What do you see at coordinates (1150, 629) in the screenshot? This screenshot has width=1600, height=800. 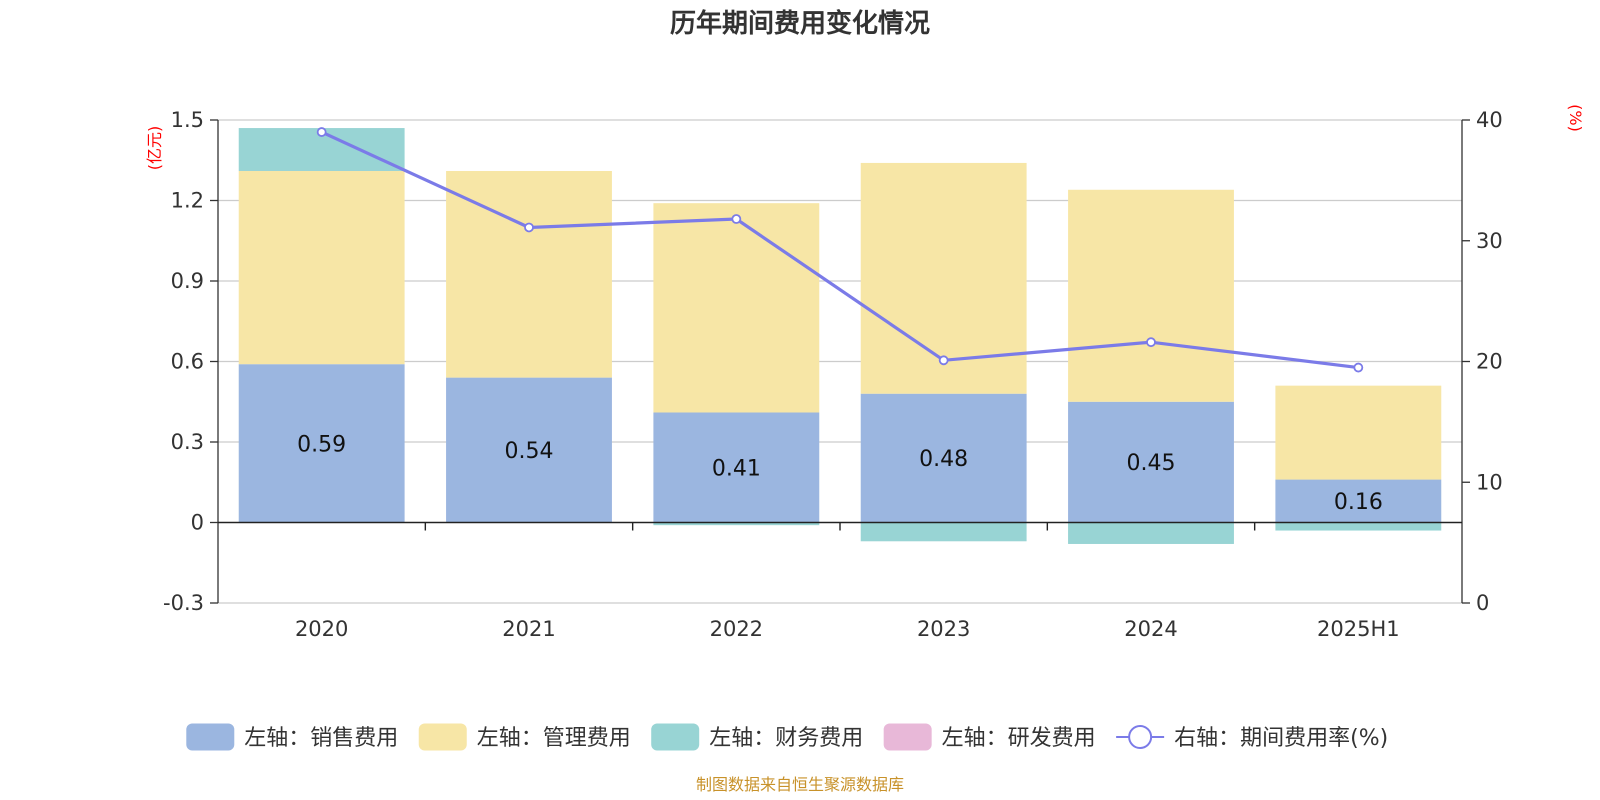 I see `x-axis-tick-label: 2024` at bounding box center [1150, 629].